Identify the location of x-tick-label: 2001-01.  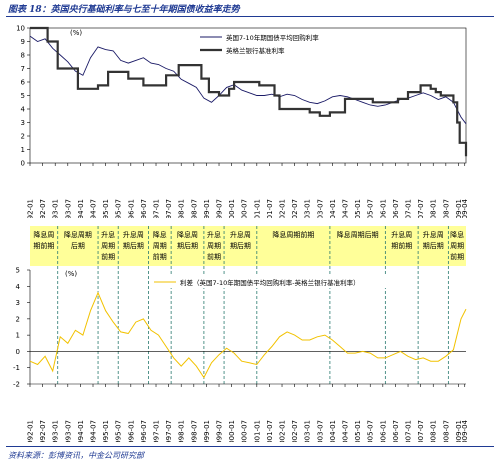
(257, 431).